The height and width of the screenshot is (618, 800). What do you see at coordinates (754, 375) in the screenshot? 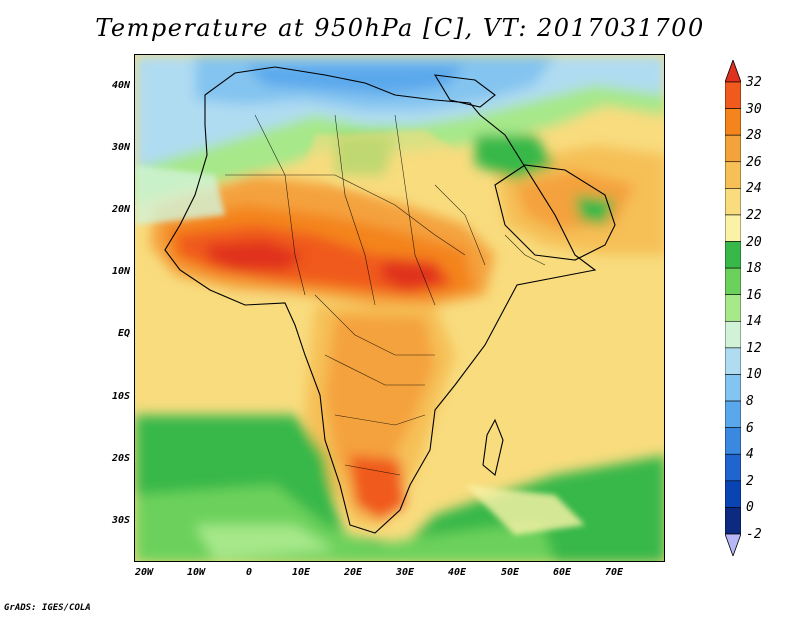
I see `colorbar-label: 10` at bounding box center [754, 375].